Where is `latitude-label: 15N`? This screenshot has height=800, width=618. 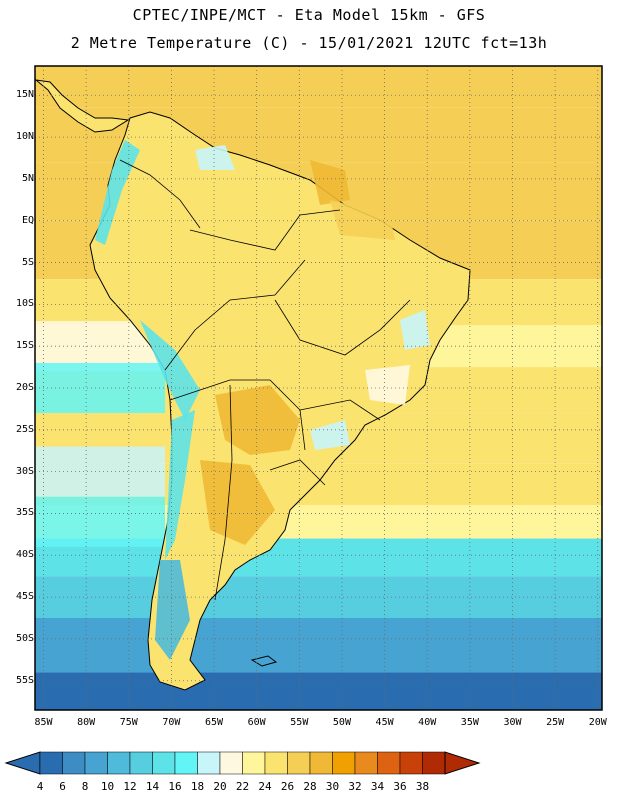 latitude-label: 15N is located at coordinates (24, 95).